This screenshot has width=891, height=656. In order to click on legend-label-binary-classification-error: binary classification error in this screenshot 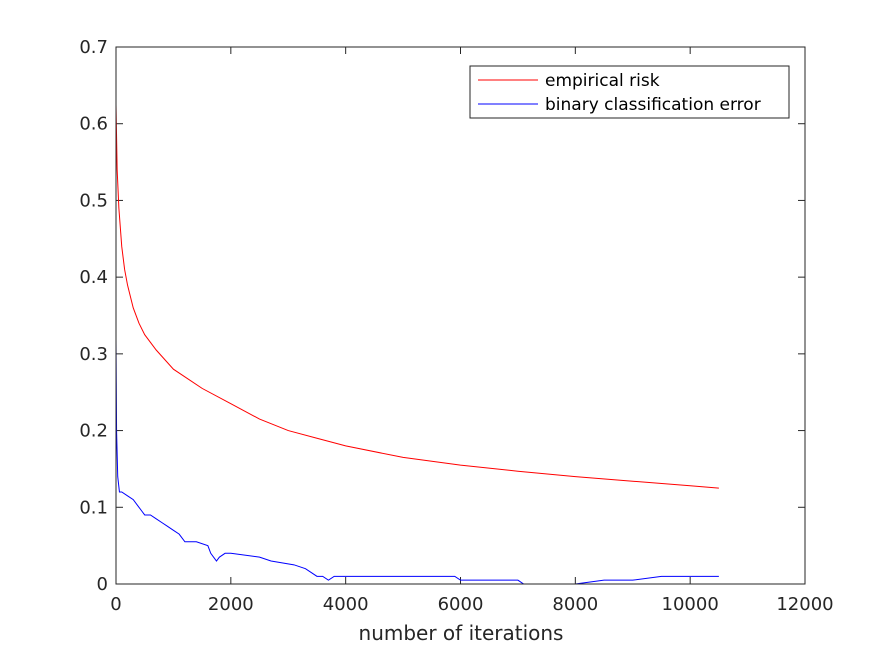, I will do `click(653, 105)`.